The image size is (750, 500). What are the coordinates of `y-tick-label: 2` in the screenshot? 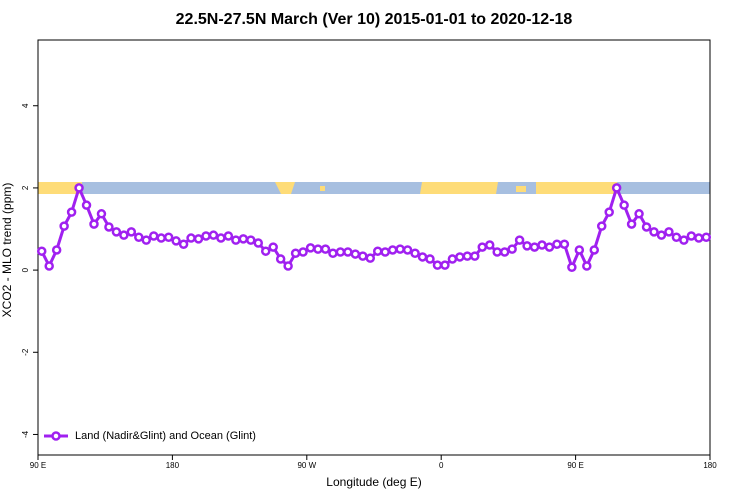 It's located at (25, 187).